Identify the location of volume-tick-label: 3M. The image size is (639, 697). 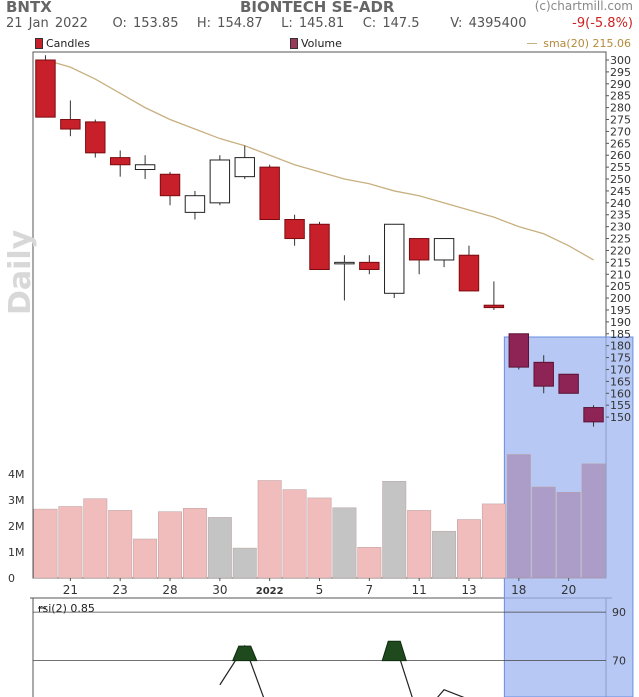
(16, 500).